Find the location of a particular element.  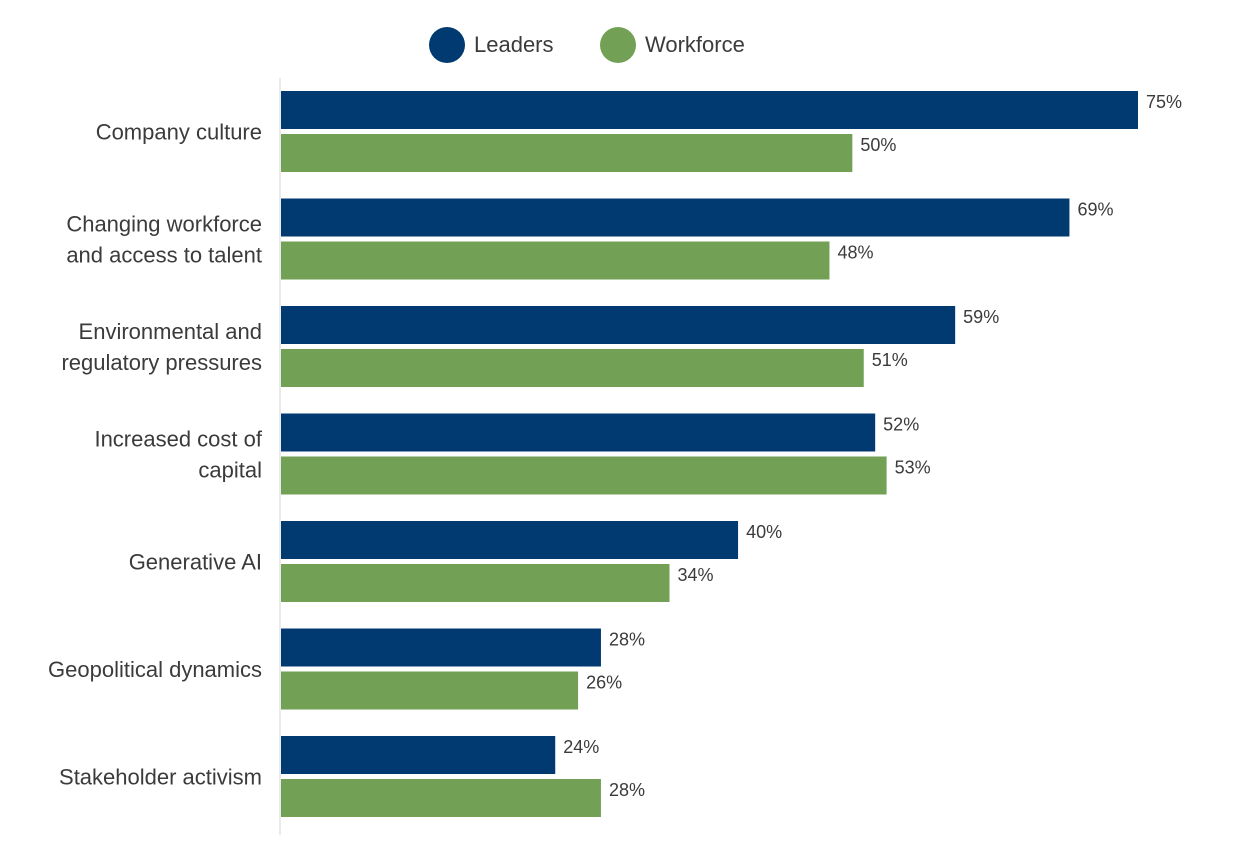

value-label-leaders: 24% is located at coordinates (581, 747).